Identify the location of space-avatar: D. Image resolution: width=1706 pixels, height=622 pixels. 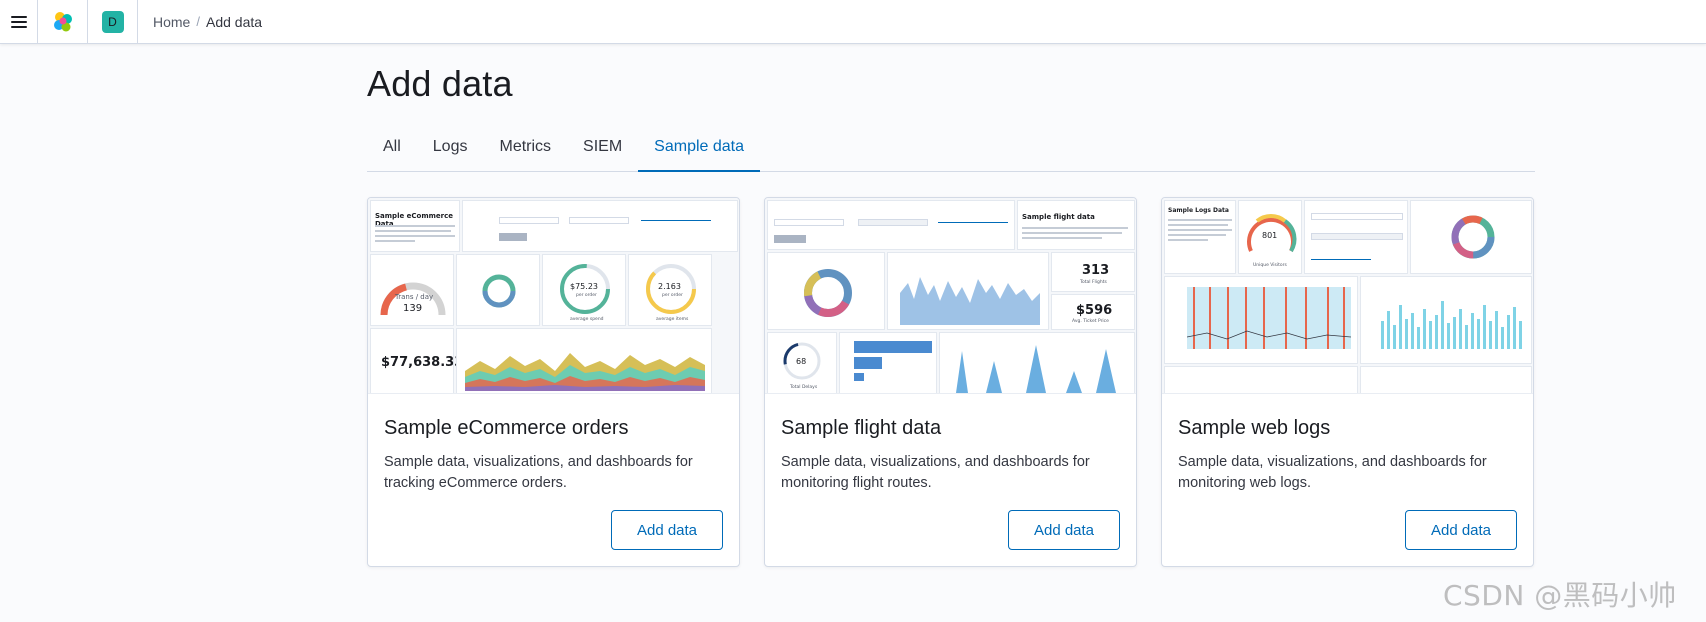
(112, 21).